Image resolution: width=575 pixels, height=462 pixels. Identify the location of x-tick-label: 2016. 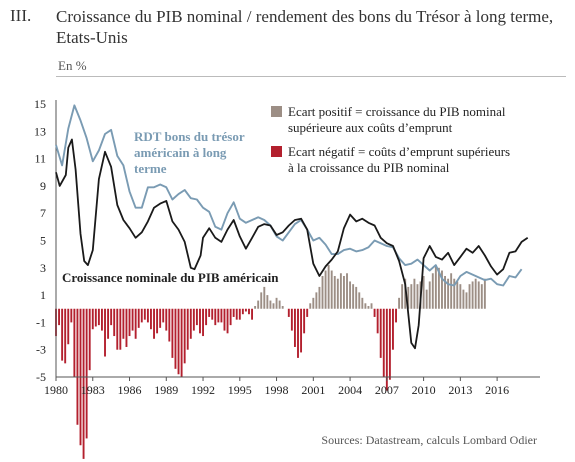
(497, 390).